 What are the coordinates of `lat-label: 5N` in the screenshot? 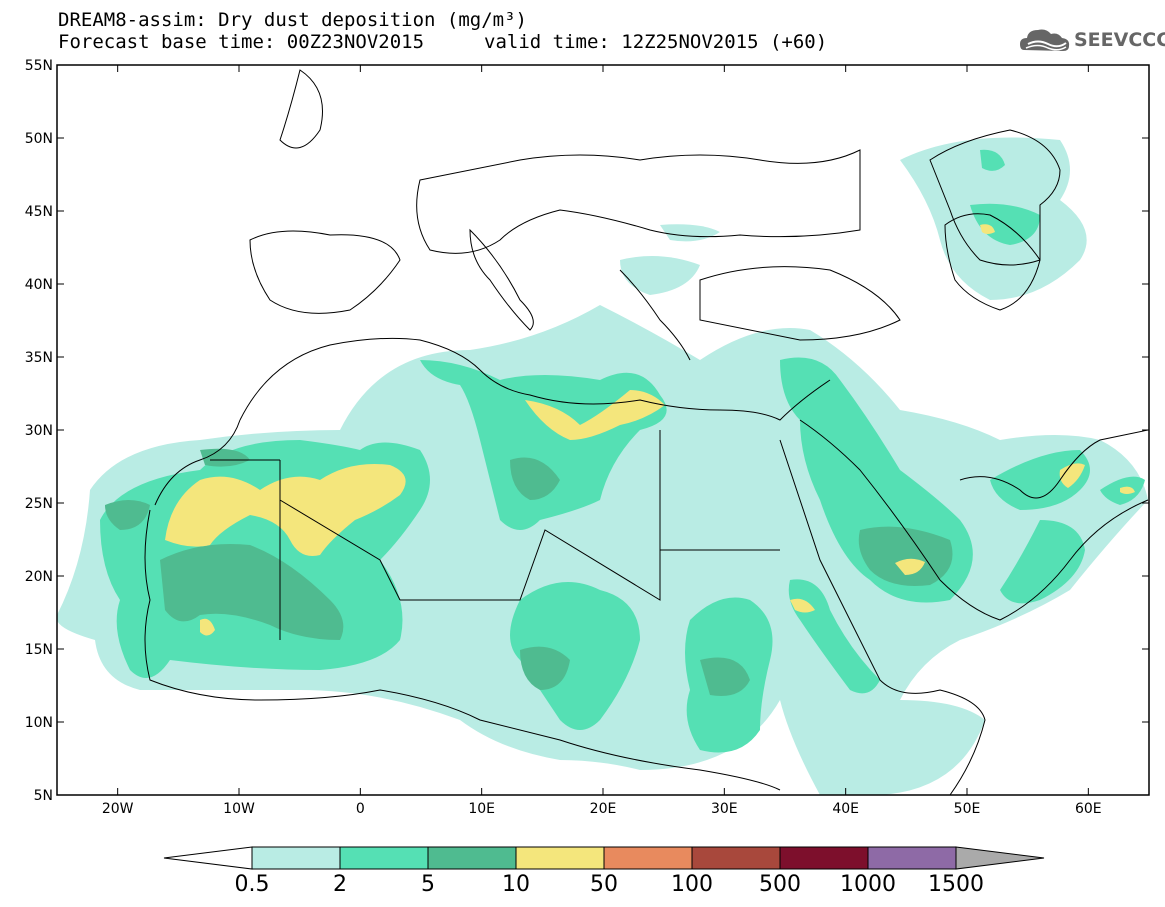 It's located at (43, 796).